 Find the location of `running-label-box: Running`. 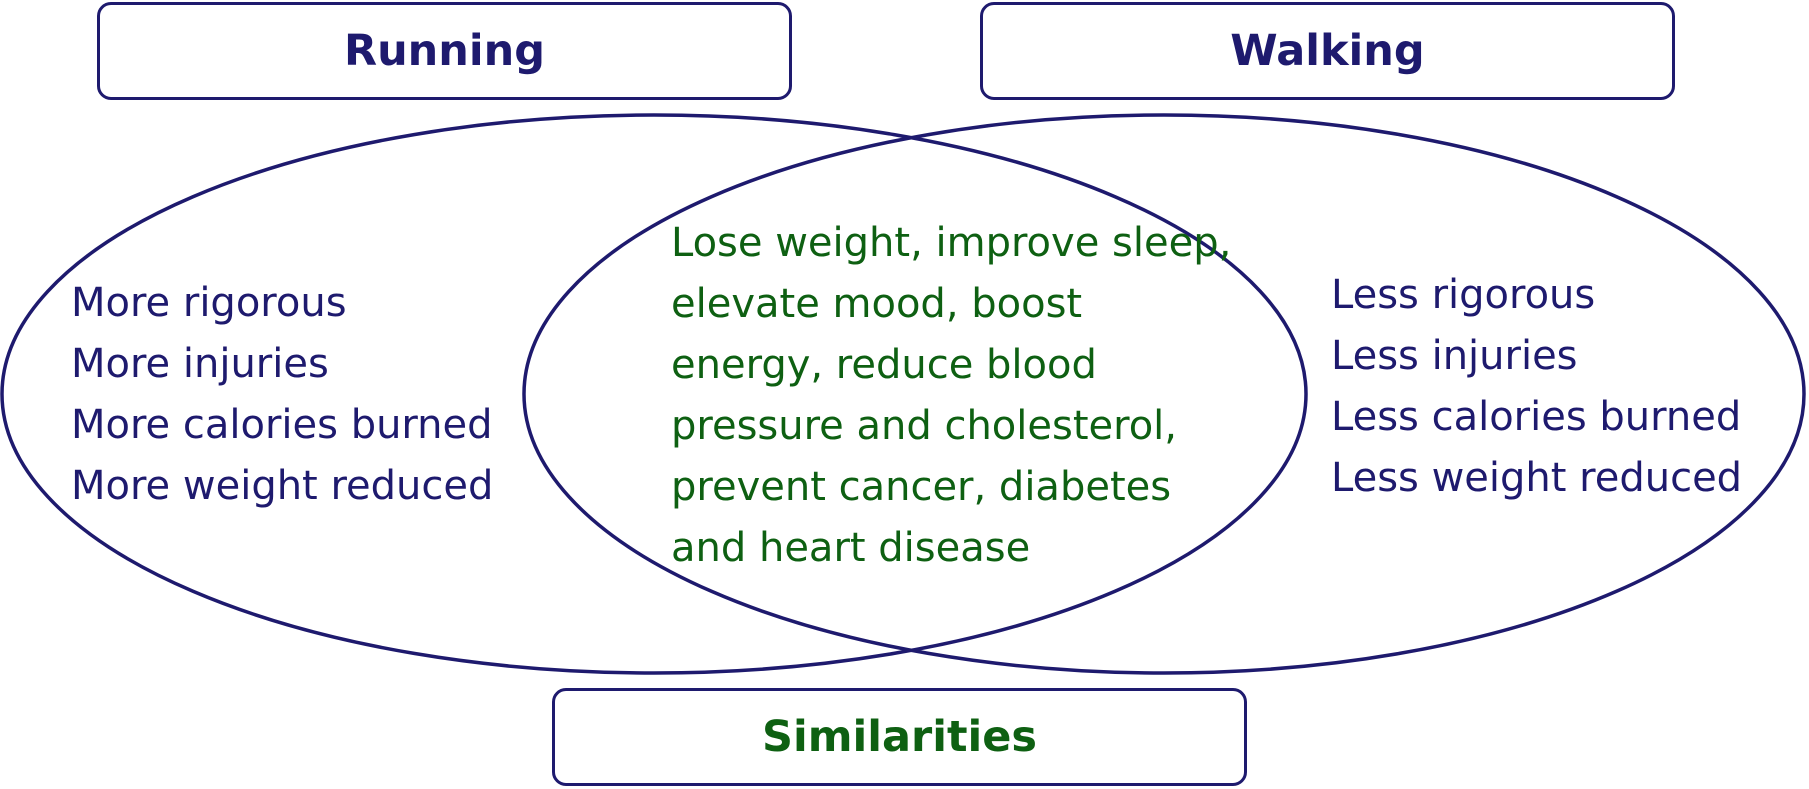

running-label-box: Running is located at coordinates (444, 51).